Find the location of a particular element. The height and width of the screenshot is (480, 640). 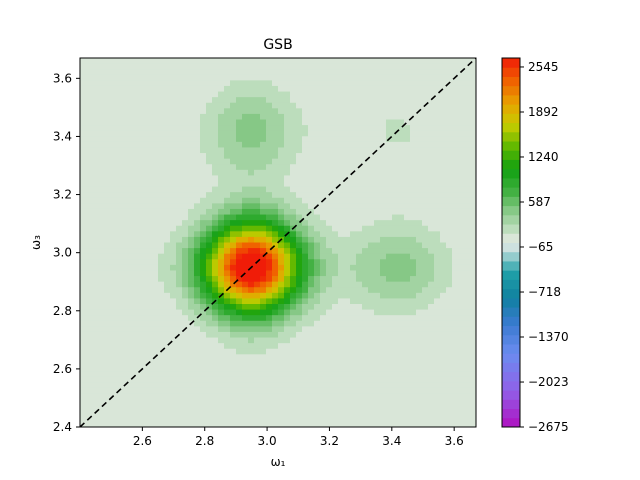

y-tick-label: 3.6 is located at coordinates (62, 78).